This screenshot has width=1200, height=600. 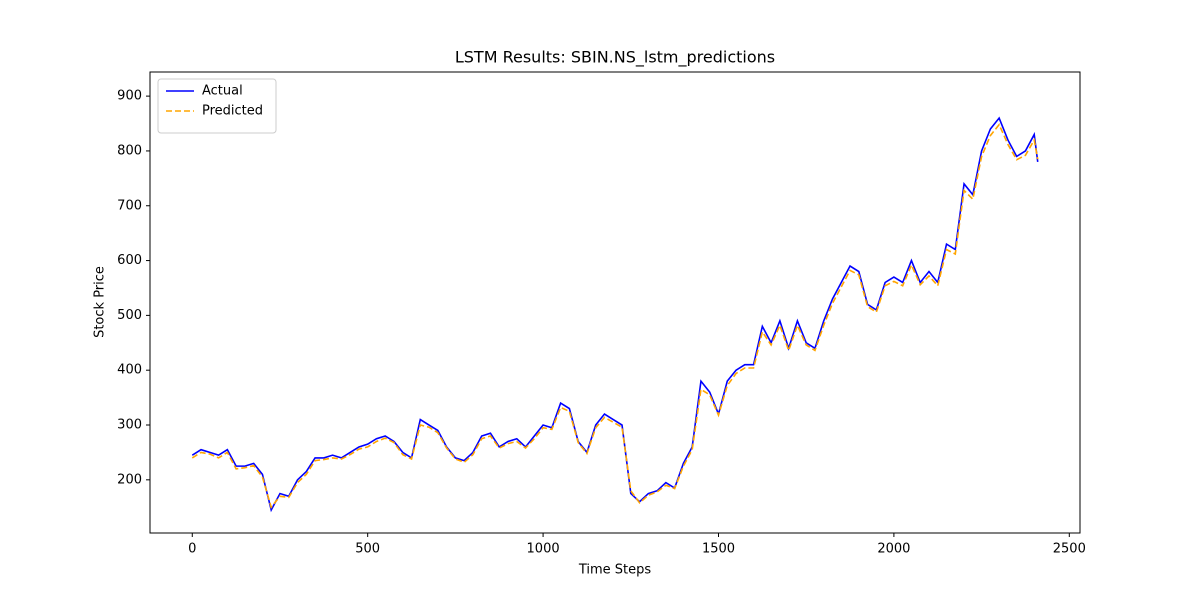 What do you see at coordinates (129, 205) in the screenshot?
I see `y-tick-label: 700` at bounding box center [129, 205].